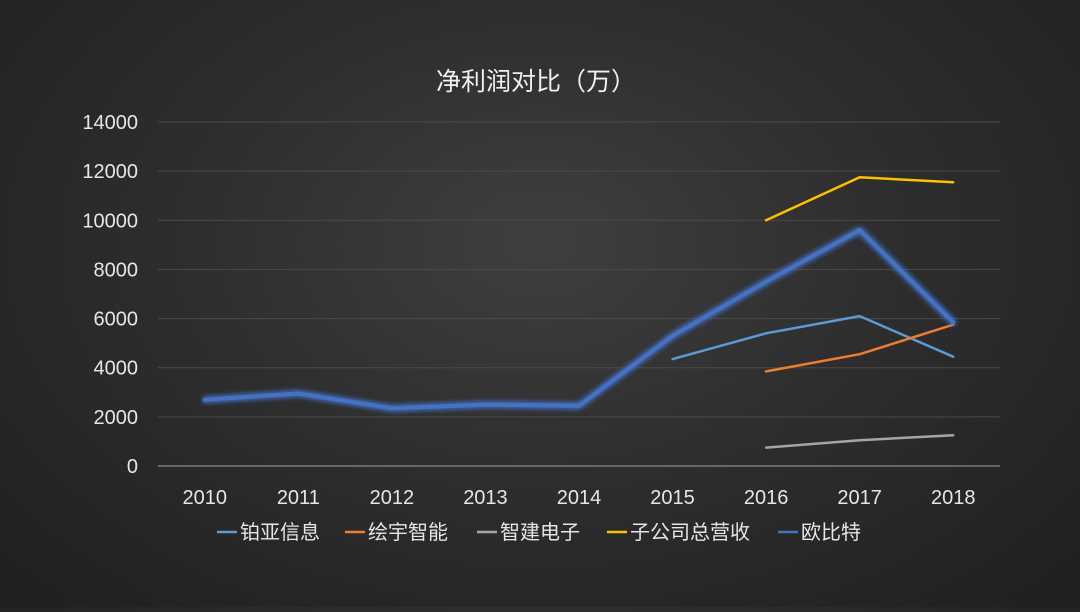 The image size is (1080, 612). I want to click on legend-label: 铂亚信息, so click(280, 532).